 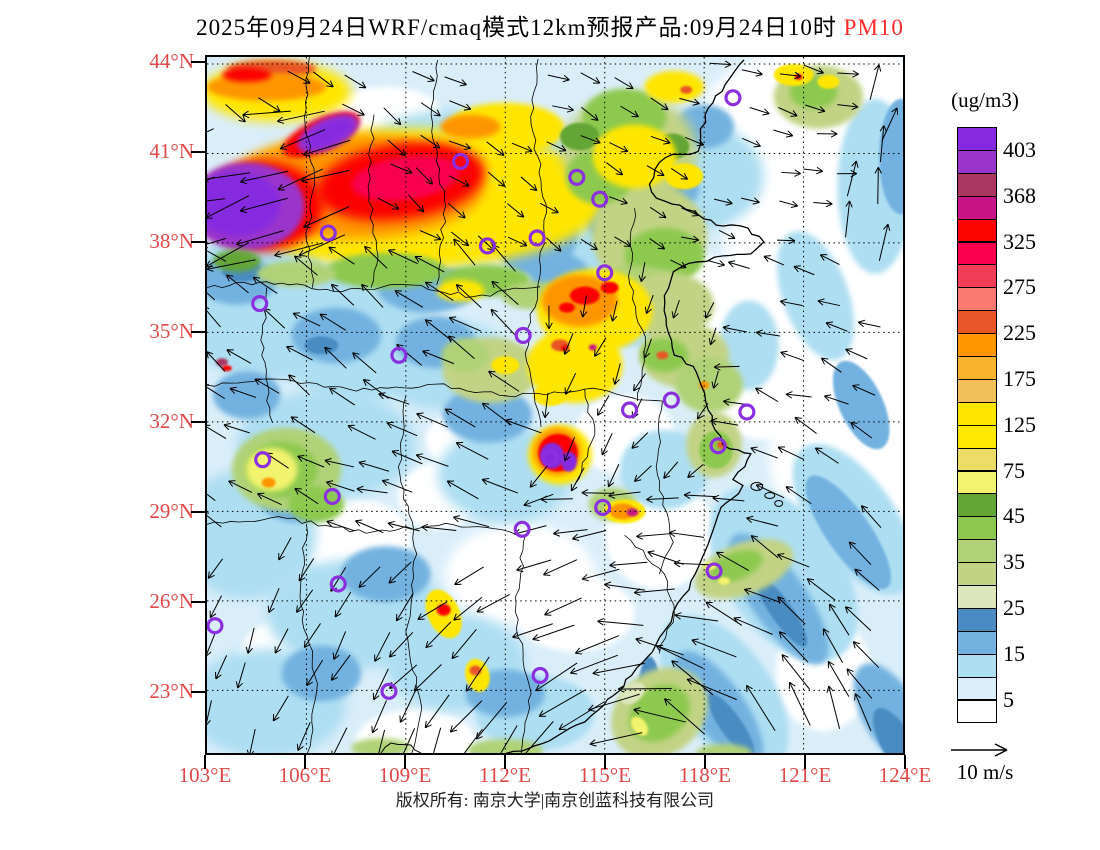 What do you see at coordinates (171, 151) in the screenshot?
I see `lat-axis-label: 41°N` at bounding box center [171, 151].